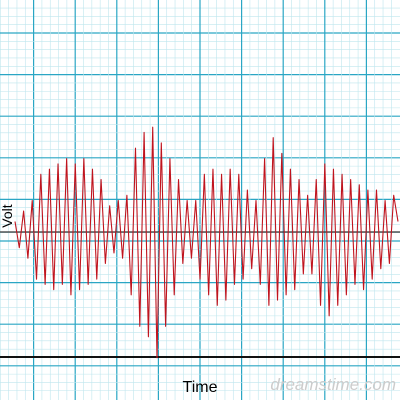 This screenshot has width=400, height=400. What do you see at coordinates (200, 387) in the screenshot?
I see `x-axis-label: Time` at bounding box center [200, 387].